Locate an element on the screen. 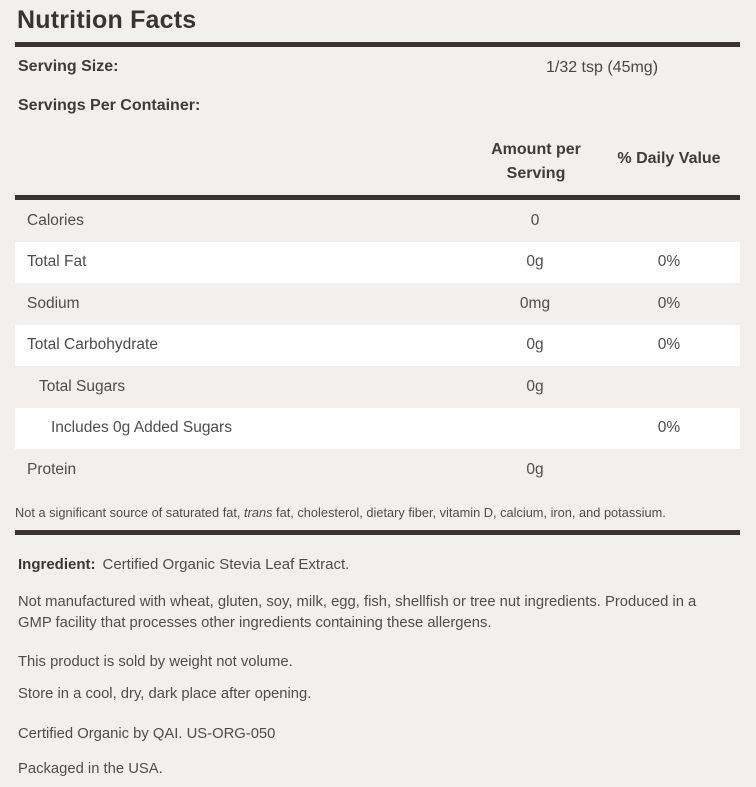 The height and width of the screenshot is (787, 756). footnote-italic-trans: trans is located at coordinates (258, 512).